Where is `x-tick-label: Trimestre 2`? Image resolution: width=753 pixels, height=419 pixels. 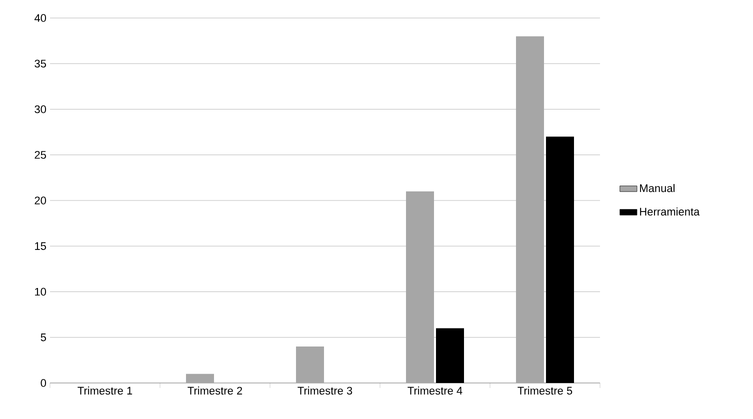 x-tick-label: Trimestre 2 is located at coordinates (215, 390).